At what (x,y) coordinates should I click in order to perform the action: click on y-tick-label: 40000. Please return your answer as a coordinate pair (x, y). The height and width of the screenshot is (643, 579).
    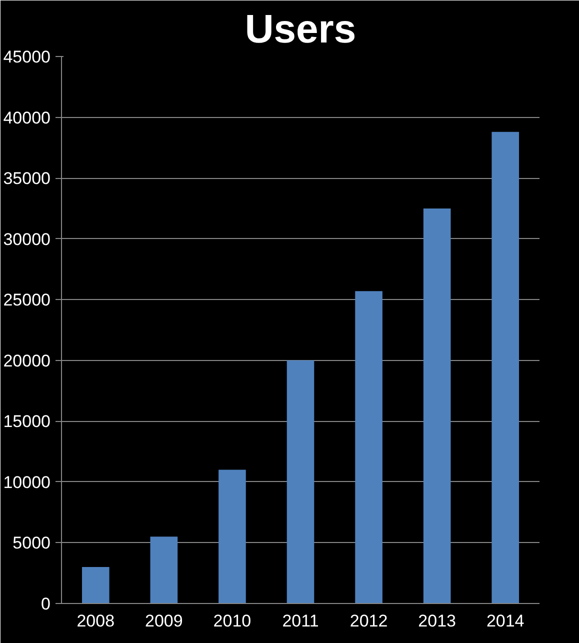
    Looking at the image, I should click on (27, 118).